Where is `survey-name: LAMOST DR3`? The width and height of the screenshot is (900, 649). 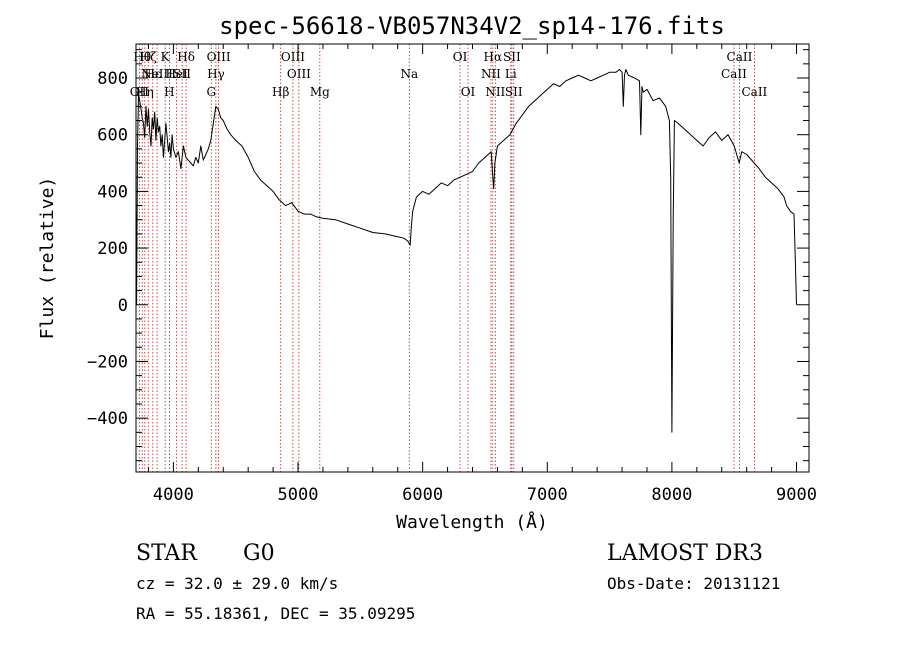 survey-name: LAMOST DR3 is located at coordinates (685, 553).